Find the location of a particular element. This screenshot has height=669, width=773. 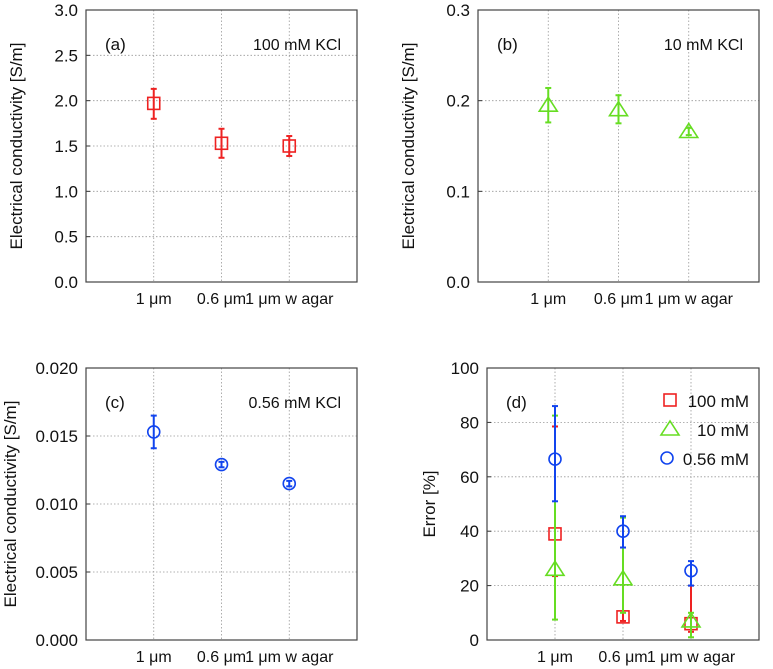

y-tick-label: 1.5 is located at coordinates (66, 146).